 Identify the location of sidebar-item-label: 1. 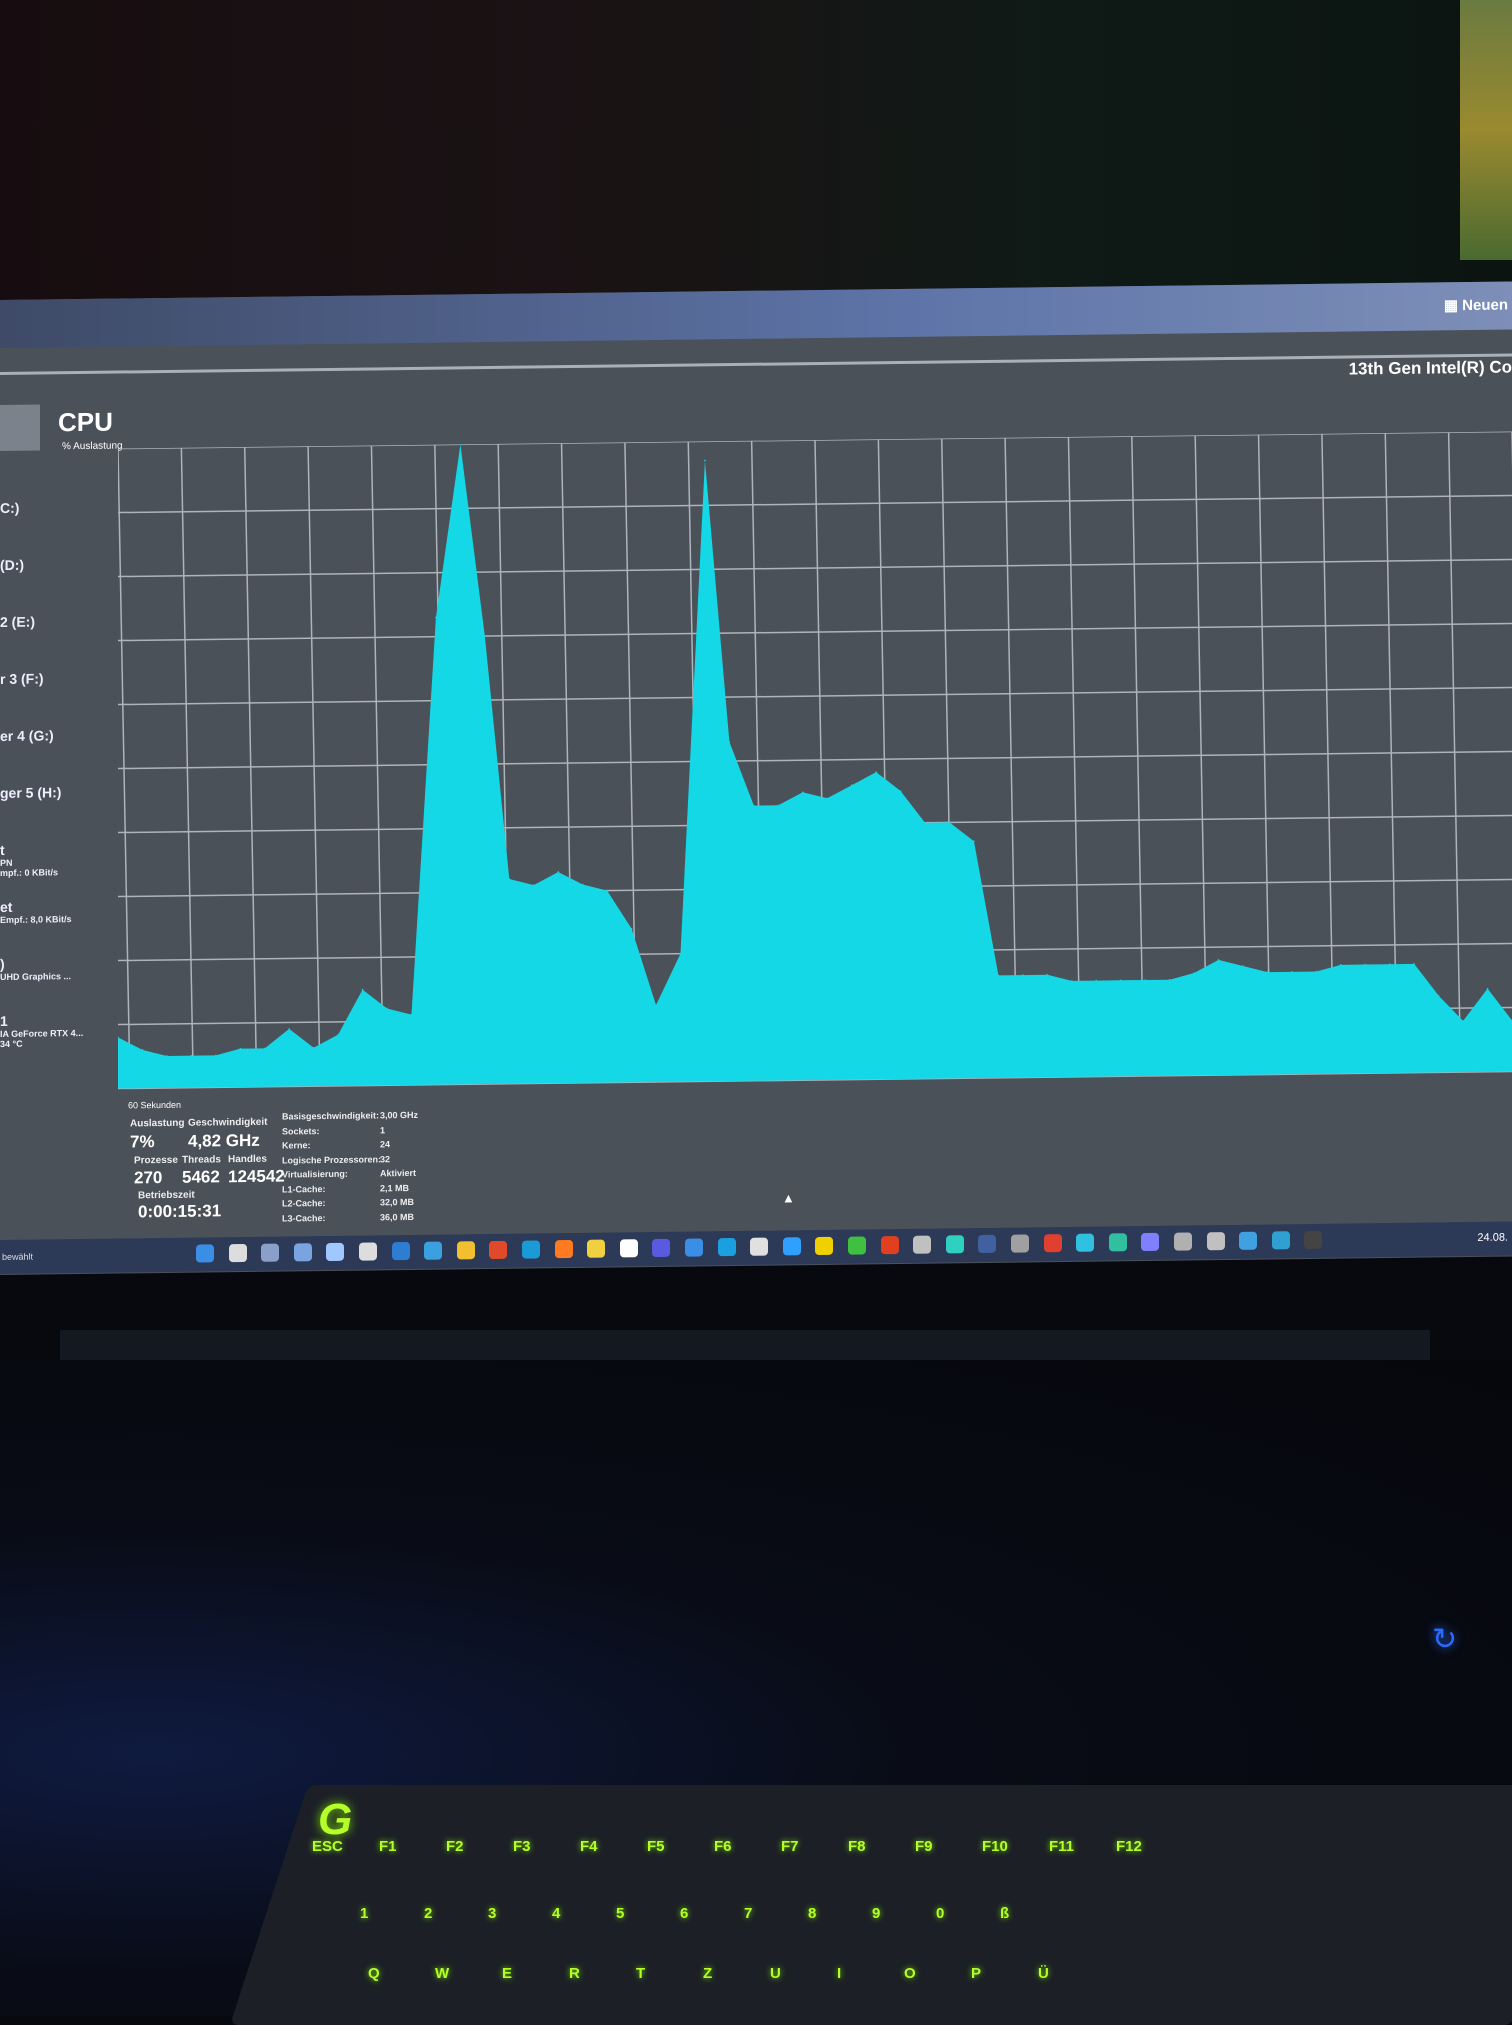
(4, 1020).